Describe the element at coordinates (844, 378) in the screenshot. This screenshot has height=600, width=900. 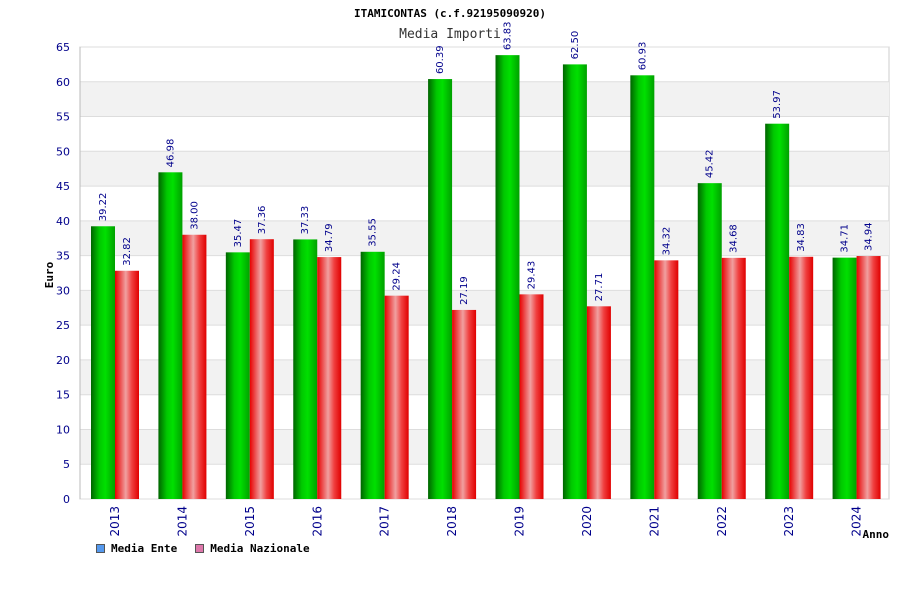
I see `bar-ente-2024` at that location.